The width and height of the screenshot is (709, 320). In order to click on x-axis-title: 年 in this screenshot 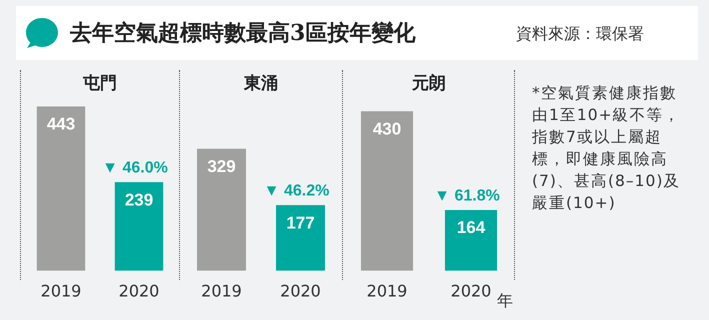, I will do `click(505, 300)`.